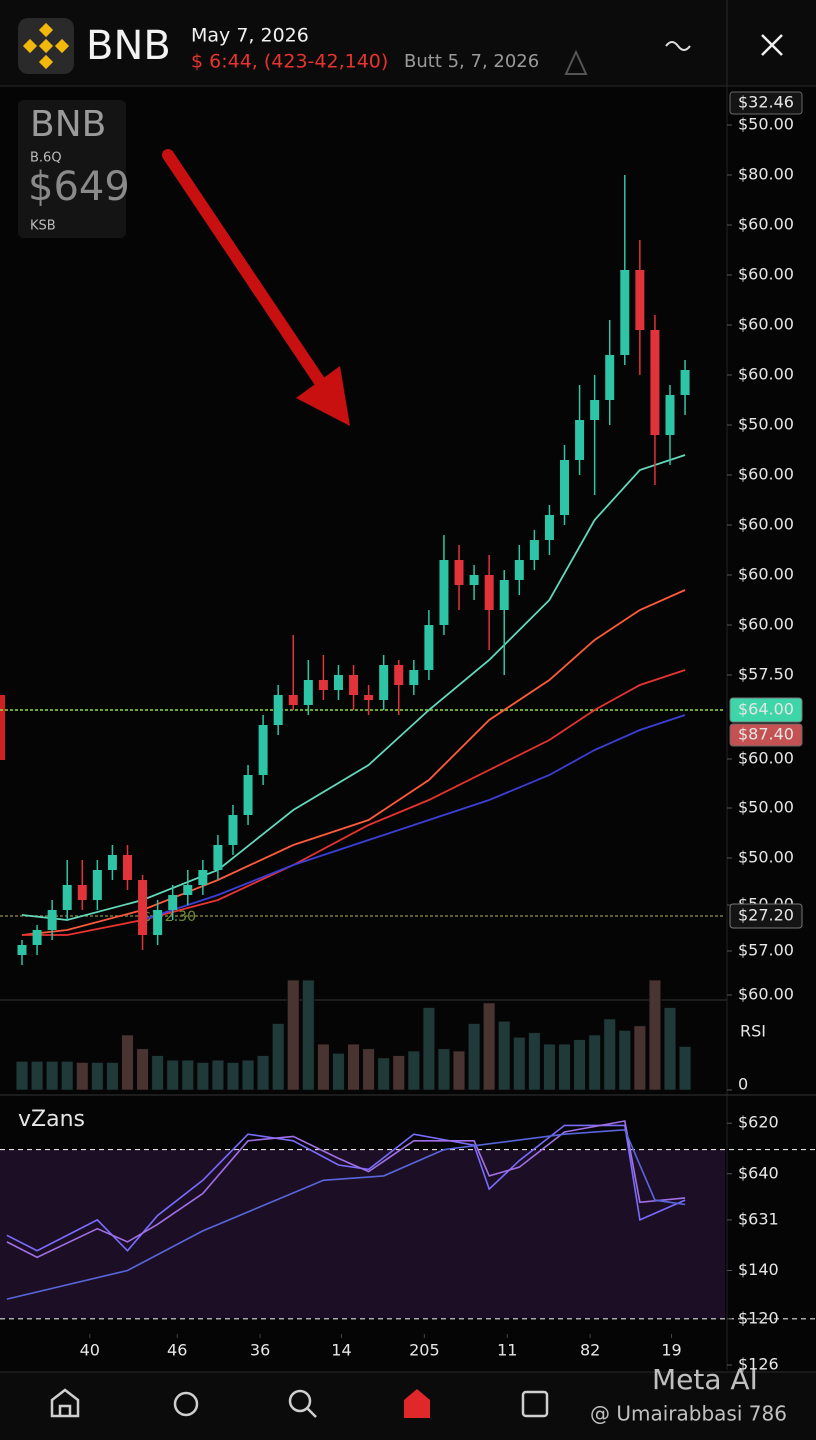 The image size is (816, 1440). What do you see at coordinates (705, 1379) in the screenshot?
I see `watermark: Meta AI` at bounding box center [705, 1379].